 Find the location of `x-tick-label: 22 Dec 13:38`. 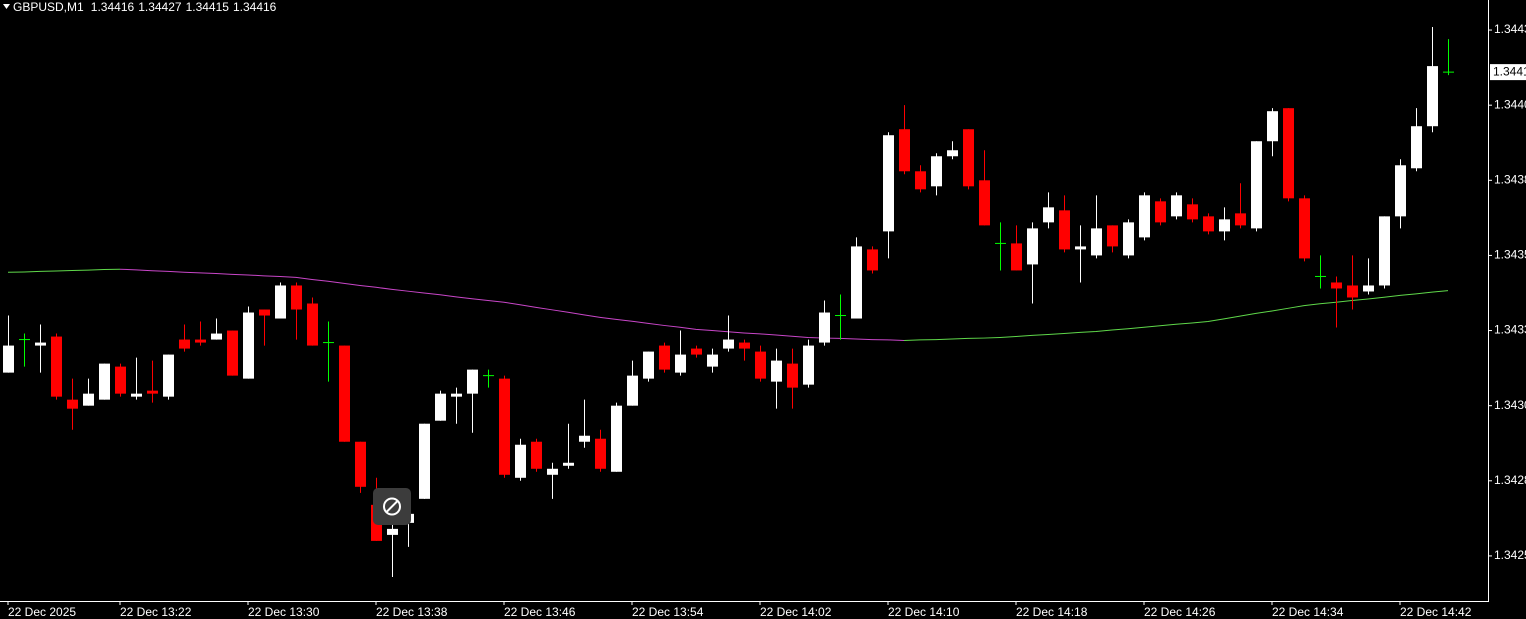

x-tick-label: 22 Dec 13:38 is located at coordinates (412, 612).